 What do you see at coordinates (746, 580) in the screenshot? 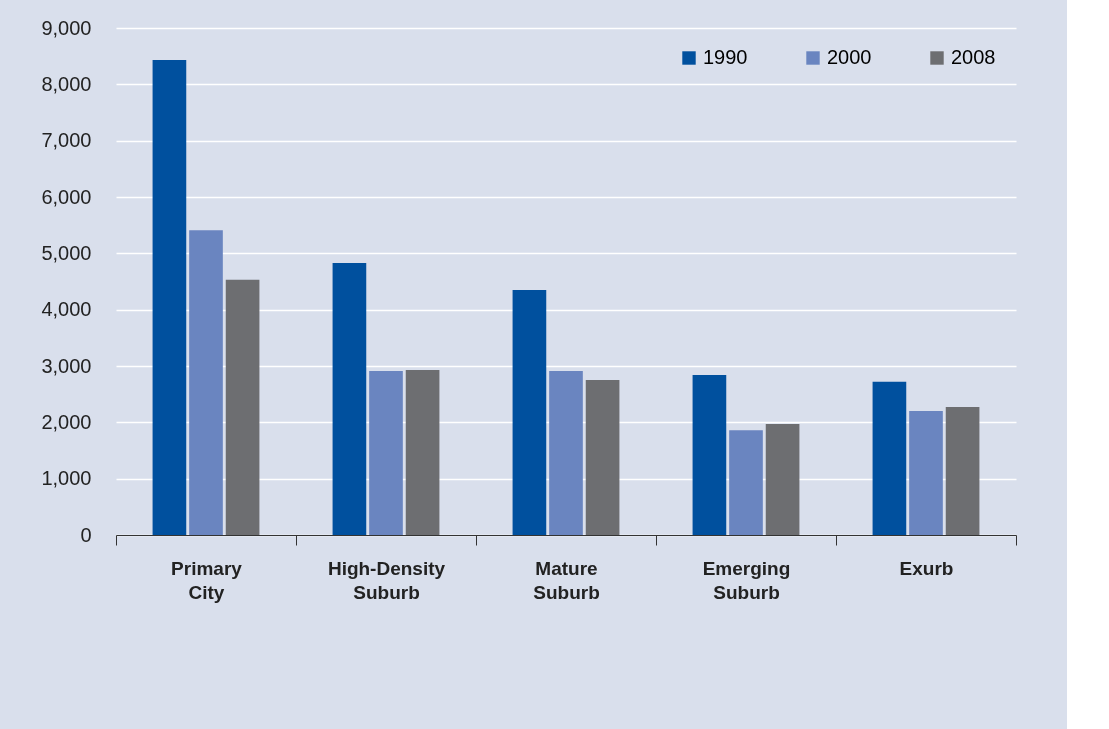
I see `x-tick-label: Emerging Suburb` at bounding box center [746, 580].